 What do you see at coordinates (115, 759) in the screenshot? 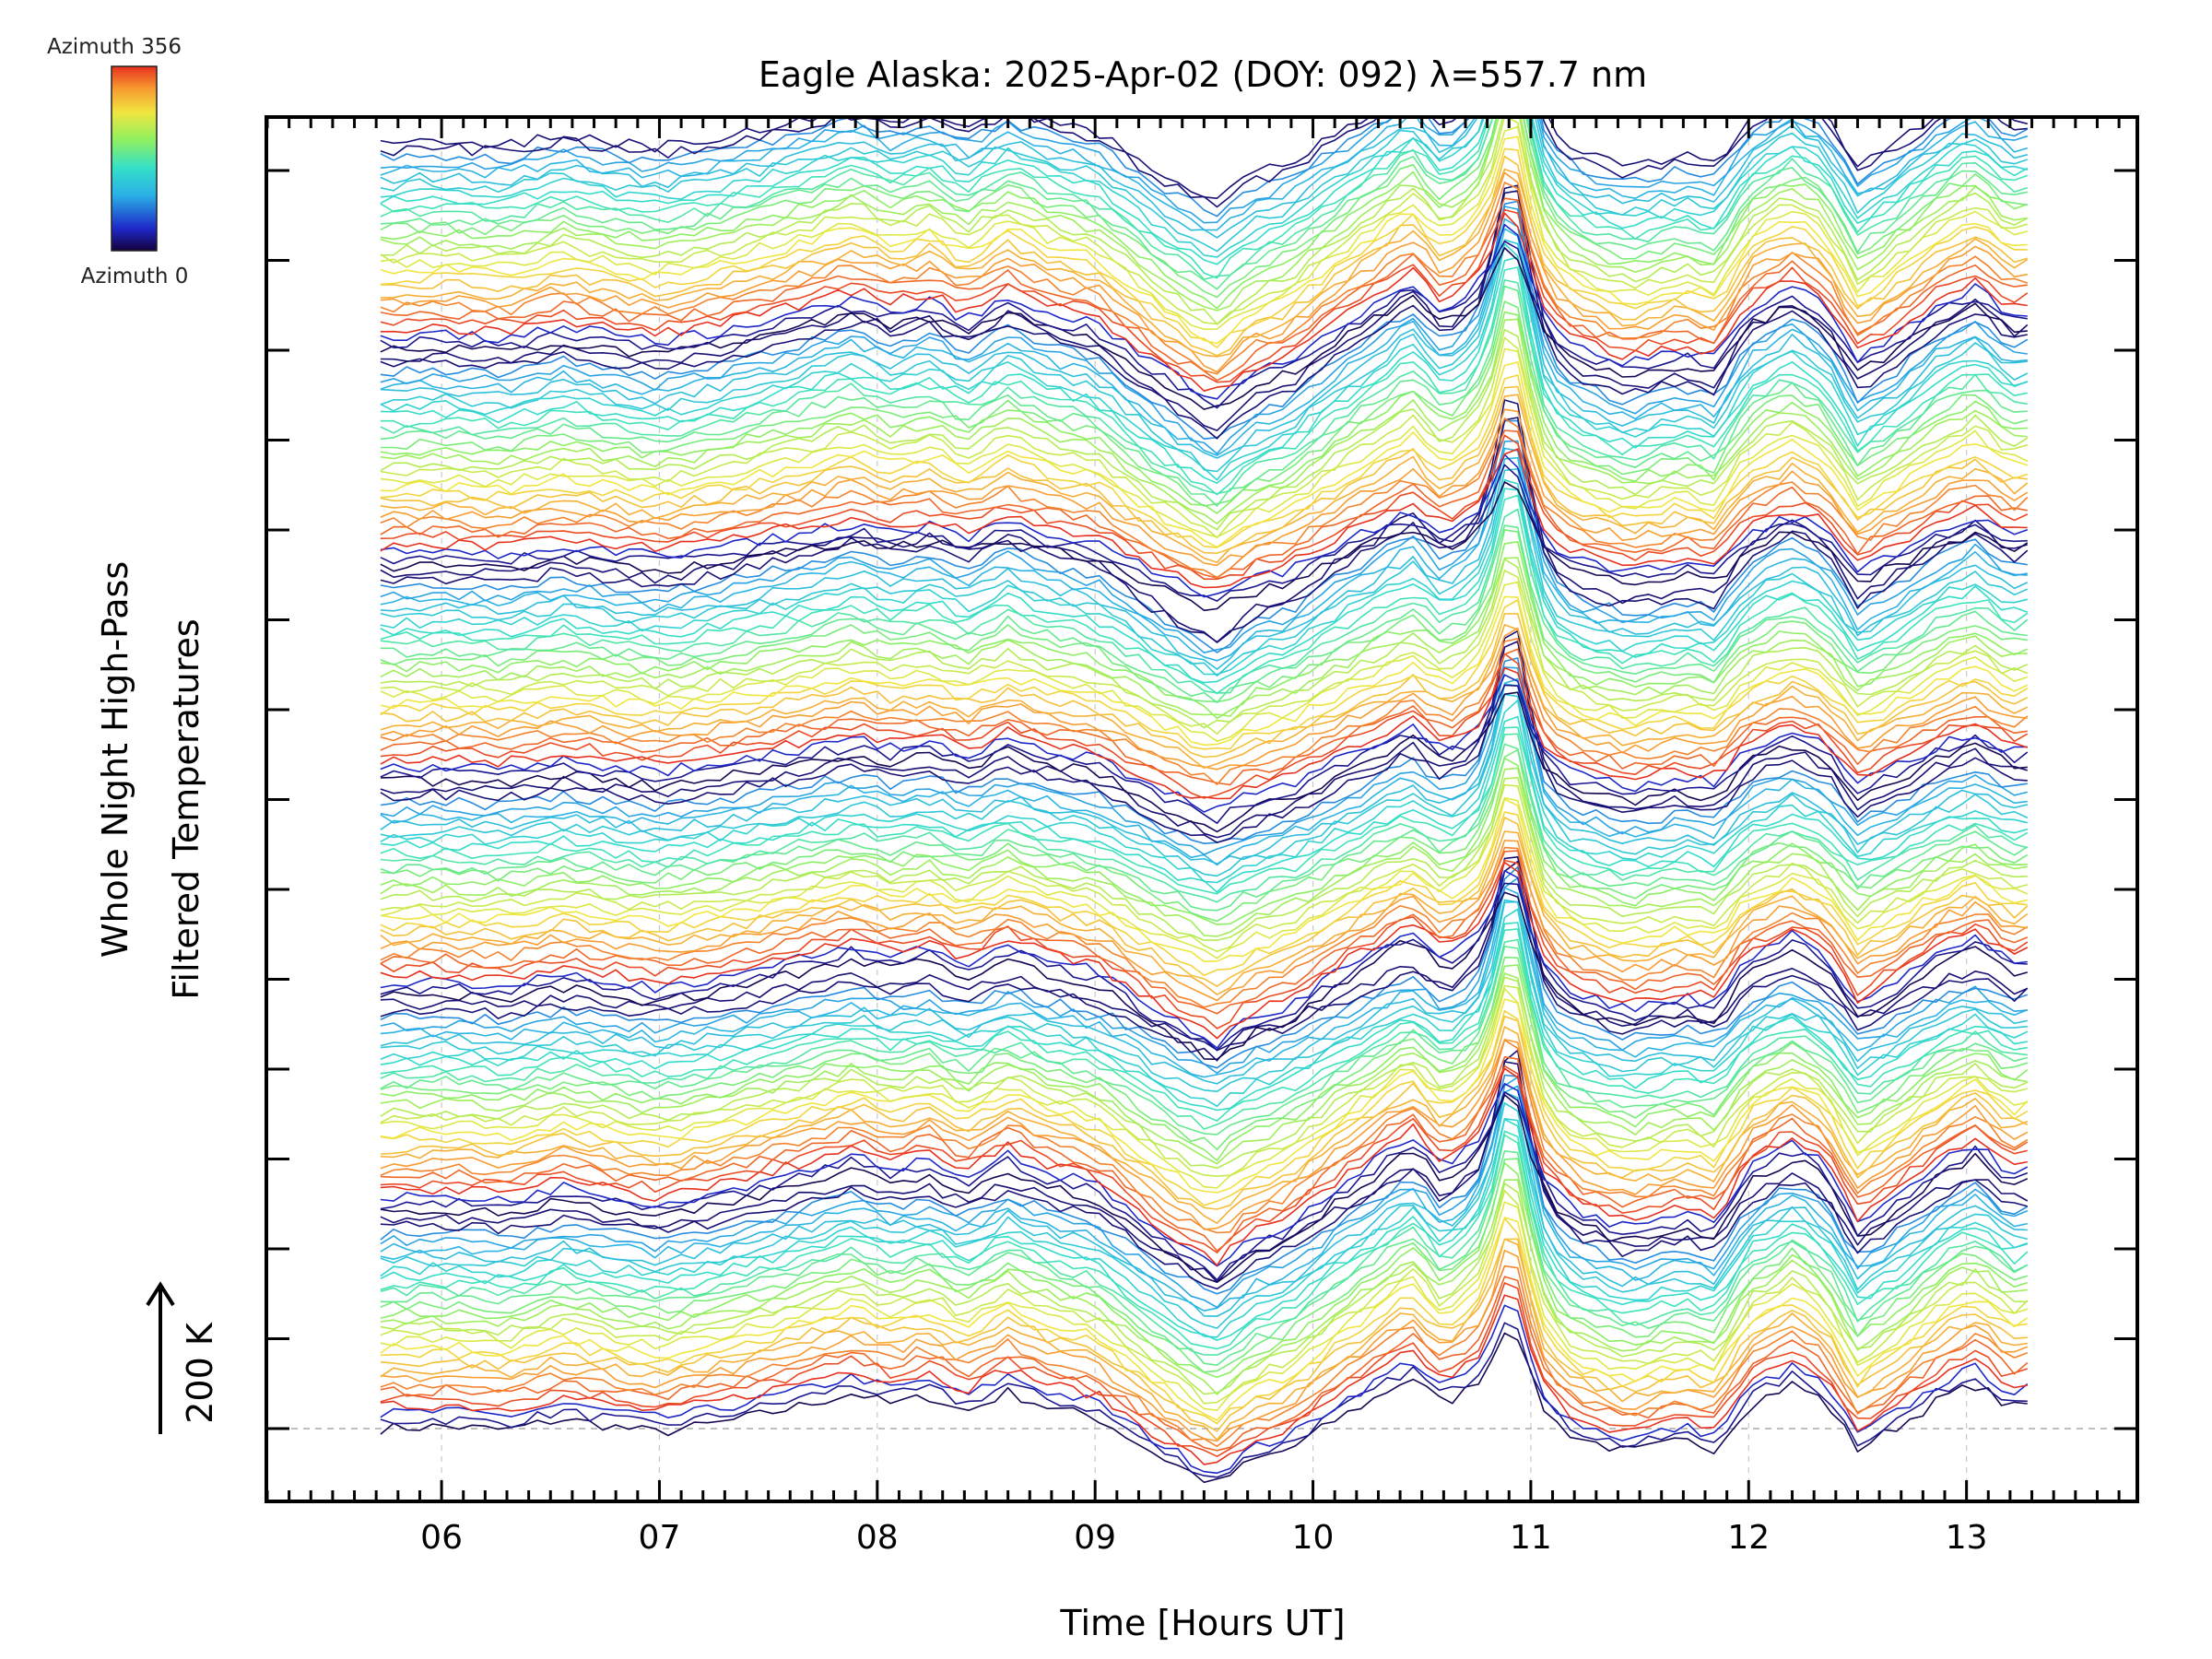
I see `y-axis-title-line1: Whole Night High-Pass` at bounding box center [115, 759].